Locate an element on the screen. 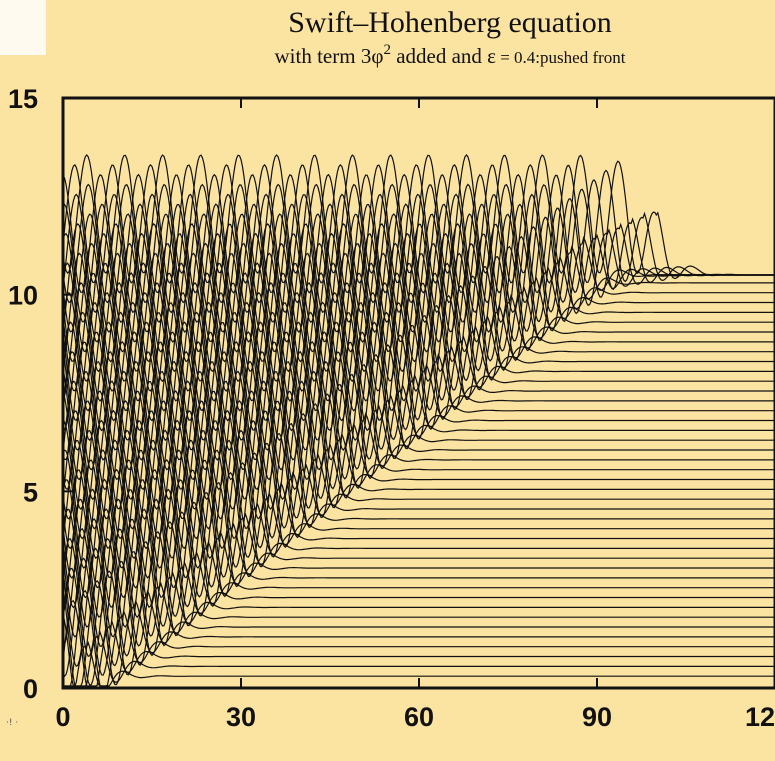 Image resolution: width=775 pixels, height=761 pixels. y-tick-label: 15 is located at coordinates (23, 99).